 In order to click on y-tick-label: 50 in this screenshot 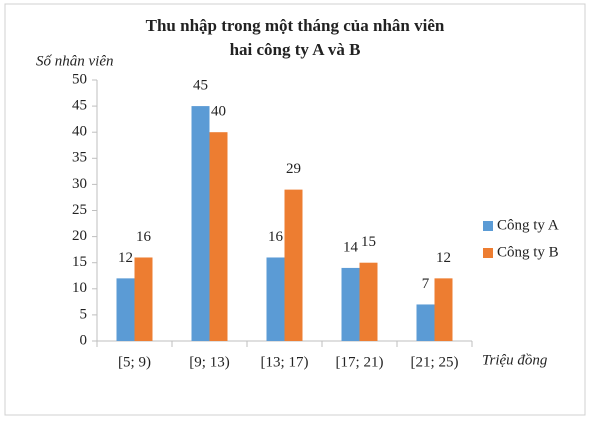, I will do `click(79, 79)`.